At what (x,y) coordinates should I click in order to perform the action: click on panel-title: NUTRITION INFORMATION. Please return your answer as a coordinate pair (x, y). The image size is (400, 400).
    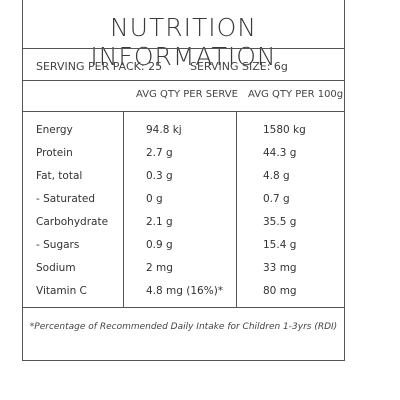
    Looking at the image, I should click on (183, 42).